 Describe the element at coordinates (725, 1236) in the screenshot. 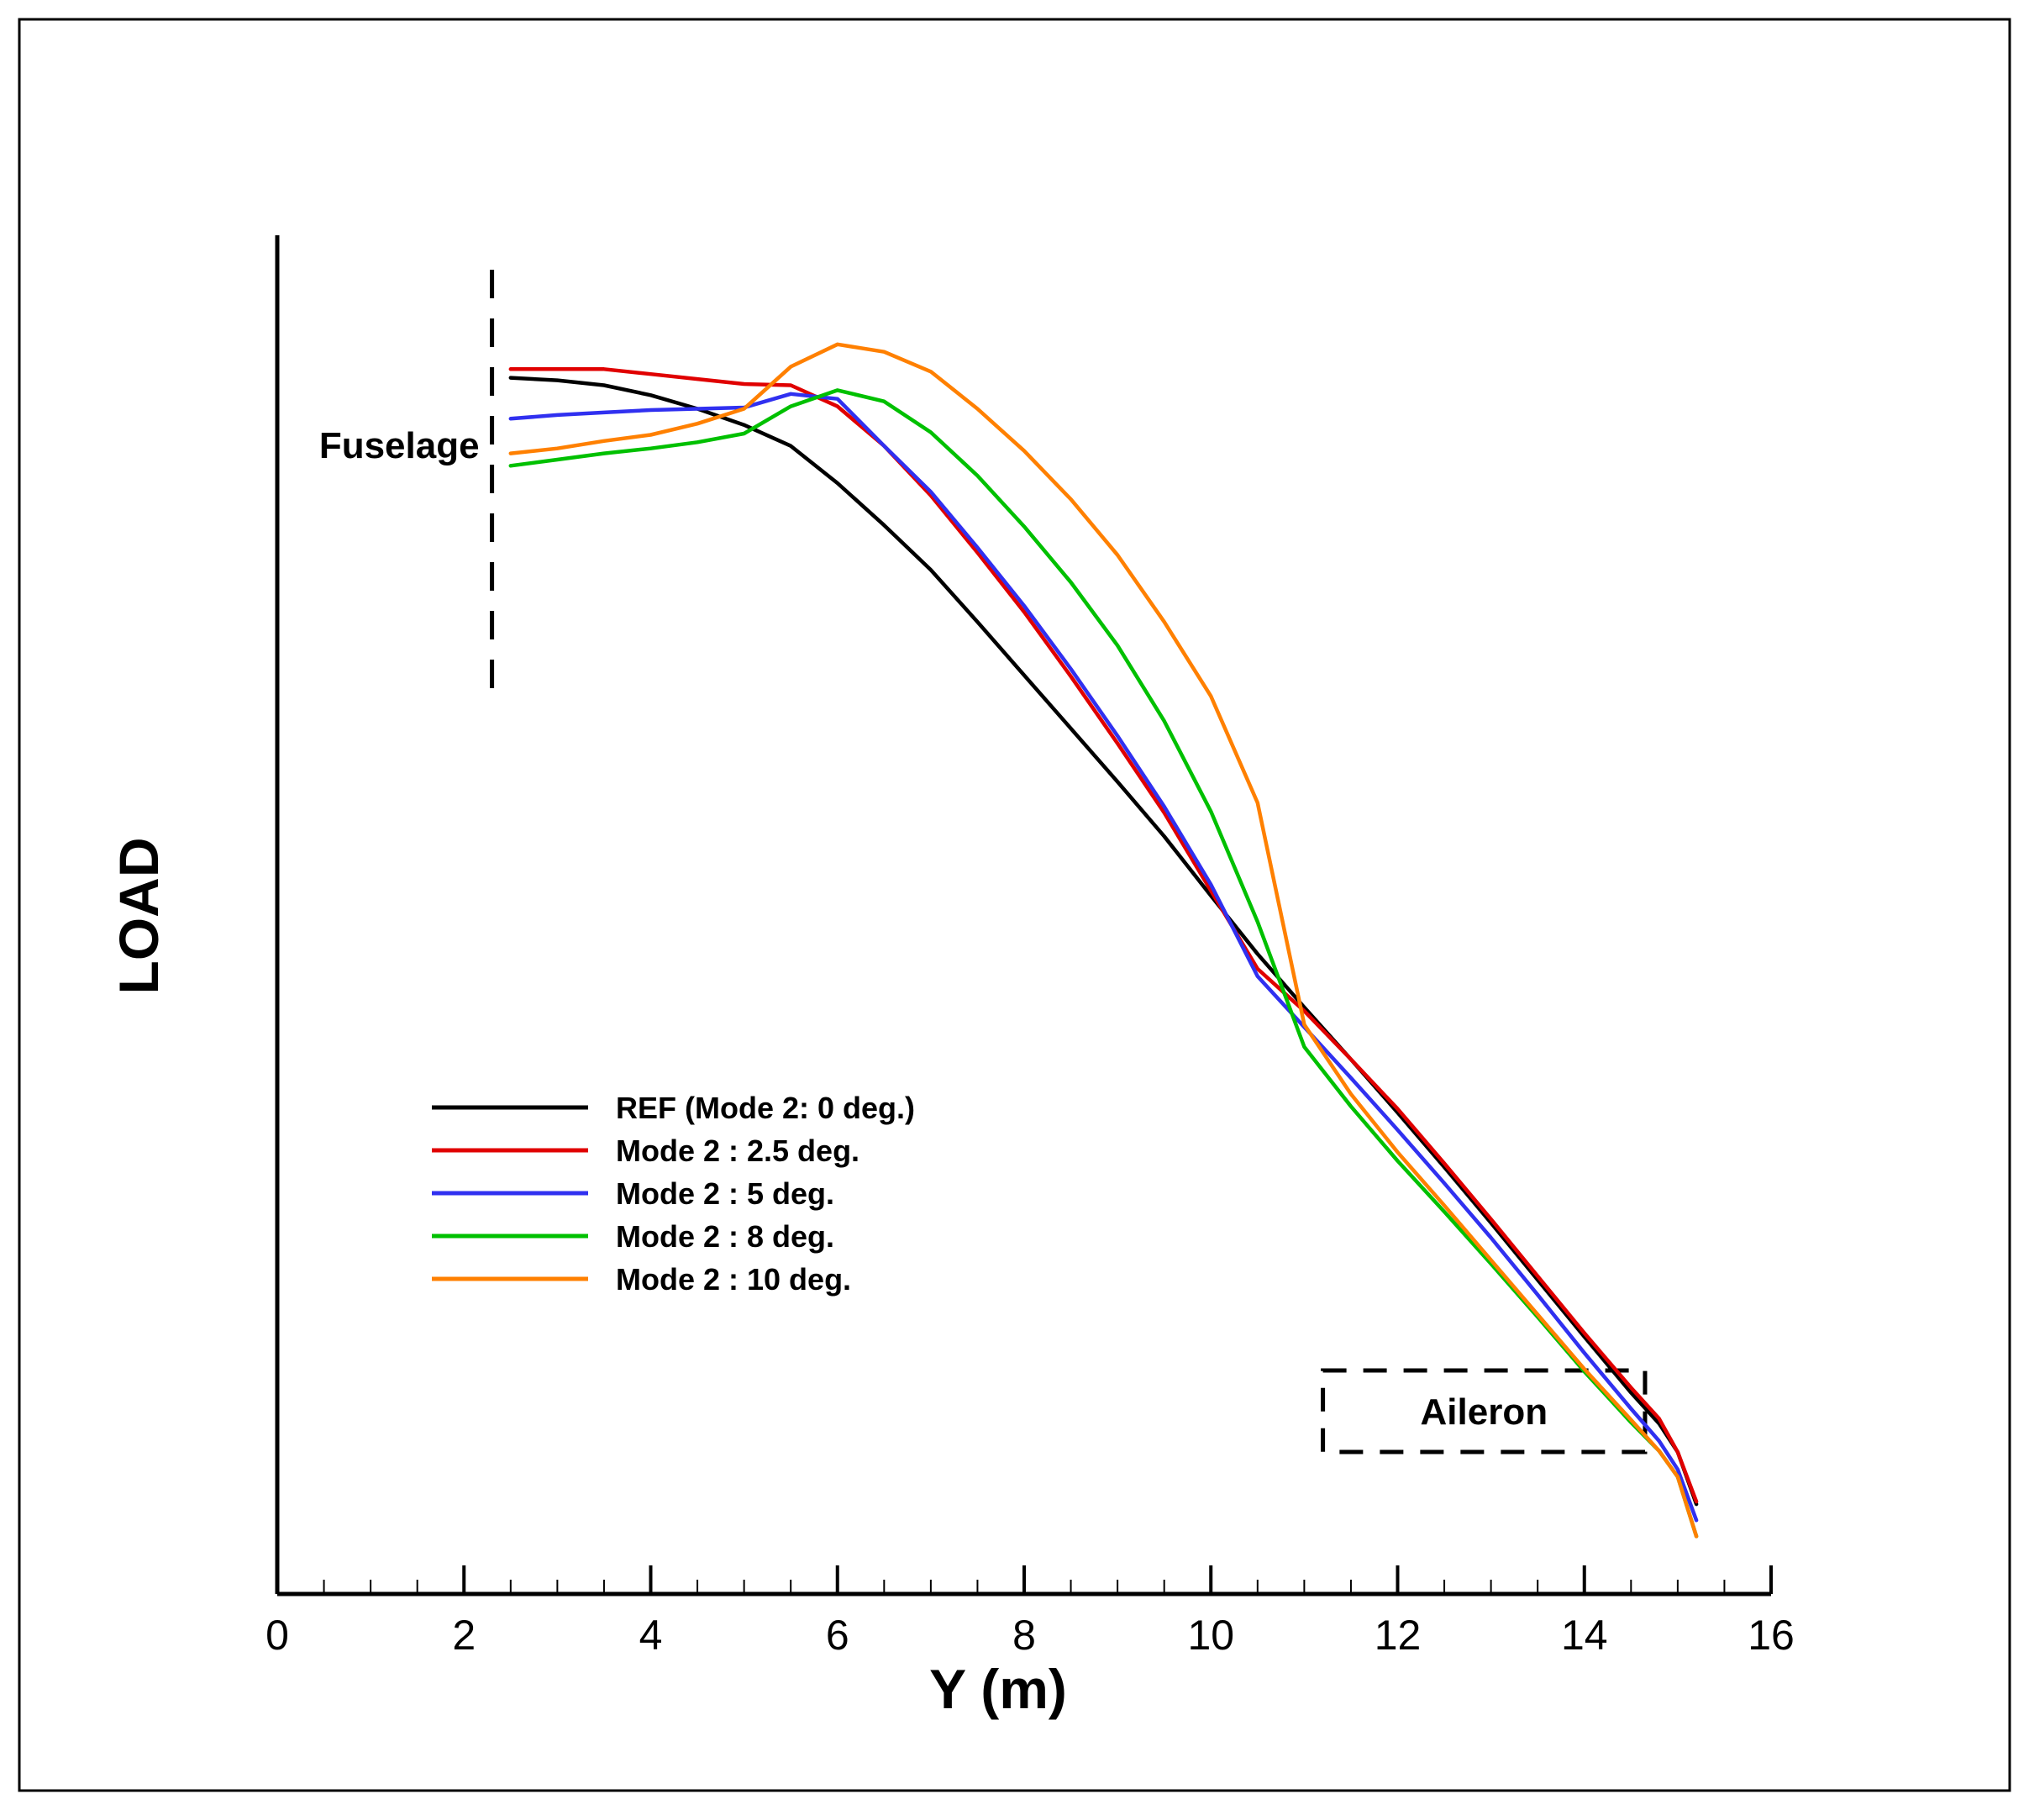

I see `legend-label-3: Mode 2 : 8 deg.` at that location.